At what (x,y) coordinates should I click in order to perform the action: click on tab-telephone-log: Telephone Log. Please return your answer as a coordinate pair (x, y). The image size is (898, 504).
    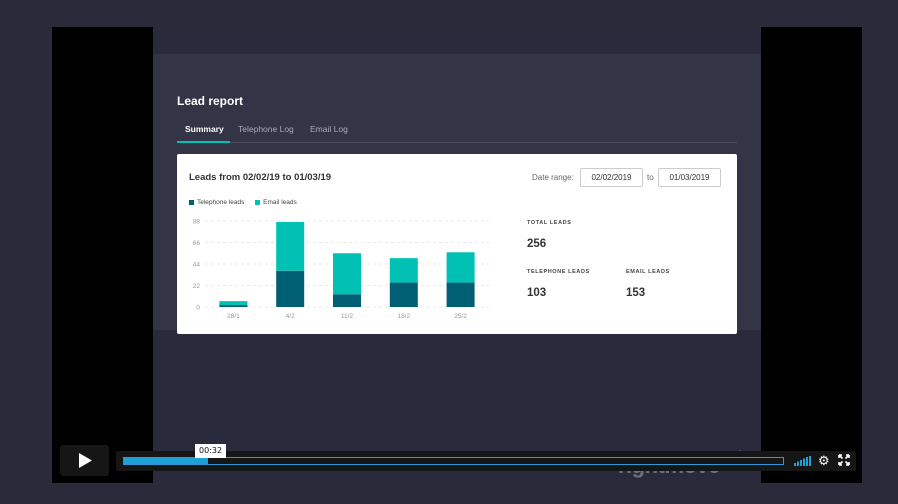
    Looking at the image, I should click on (266, 129).